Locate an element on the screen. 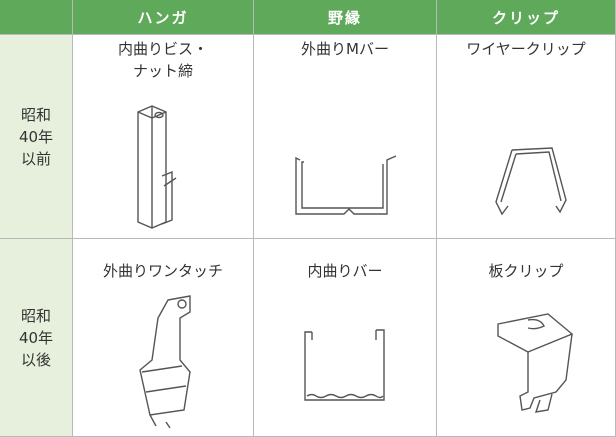  outer-m-bar-sketch is located at coordinates (346, 185).